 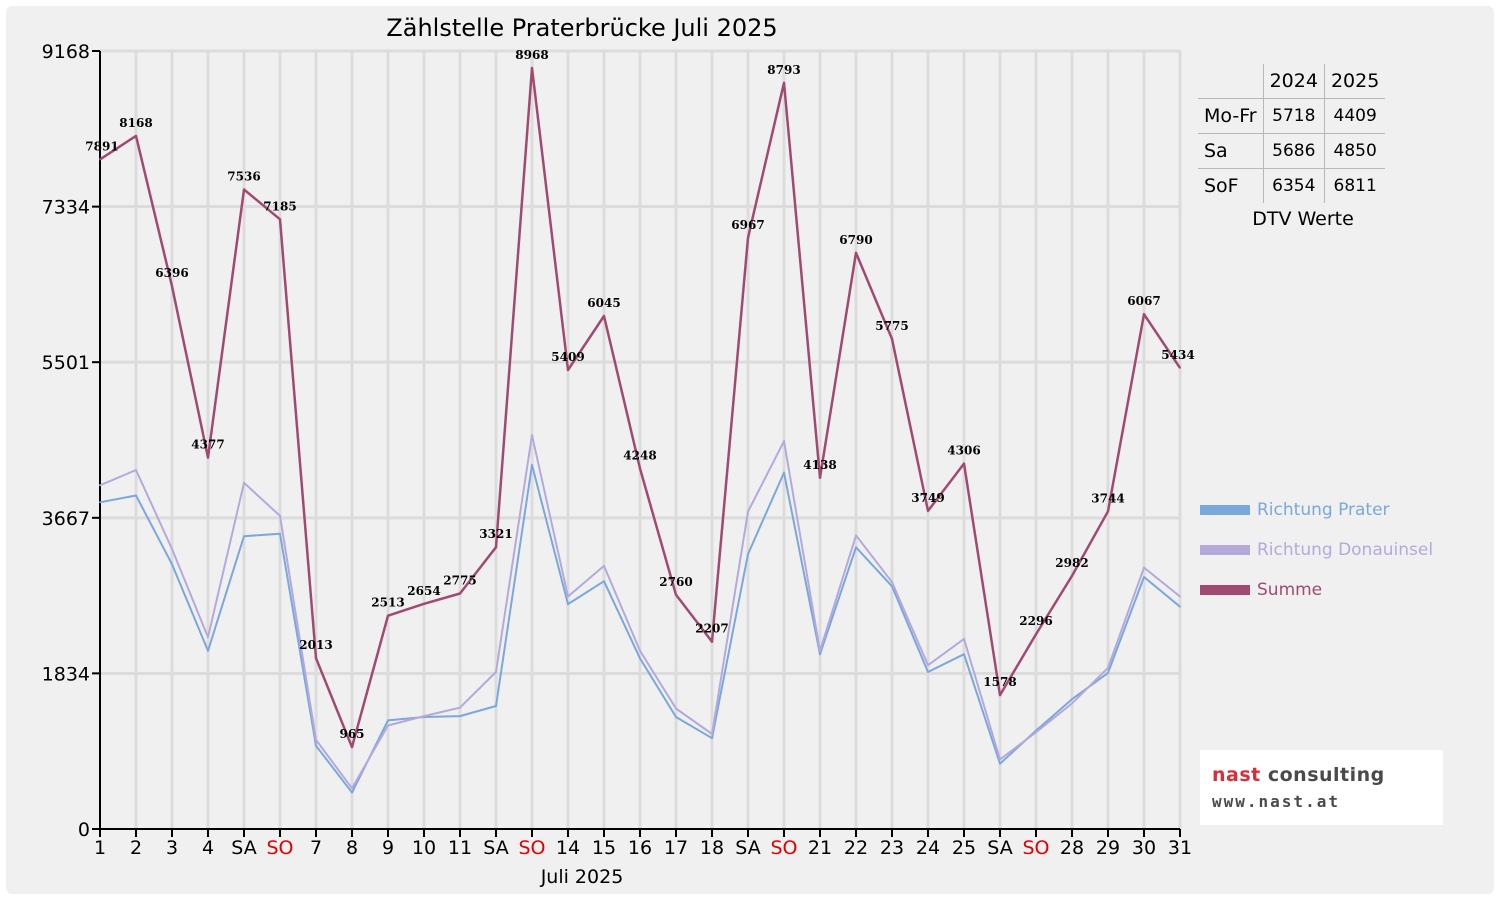 I want to click on data-label: 2207, so click(x=711, y=629).